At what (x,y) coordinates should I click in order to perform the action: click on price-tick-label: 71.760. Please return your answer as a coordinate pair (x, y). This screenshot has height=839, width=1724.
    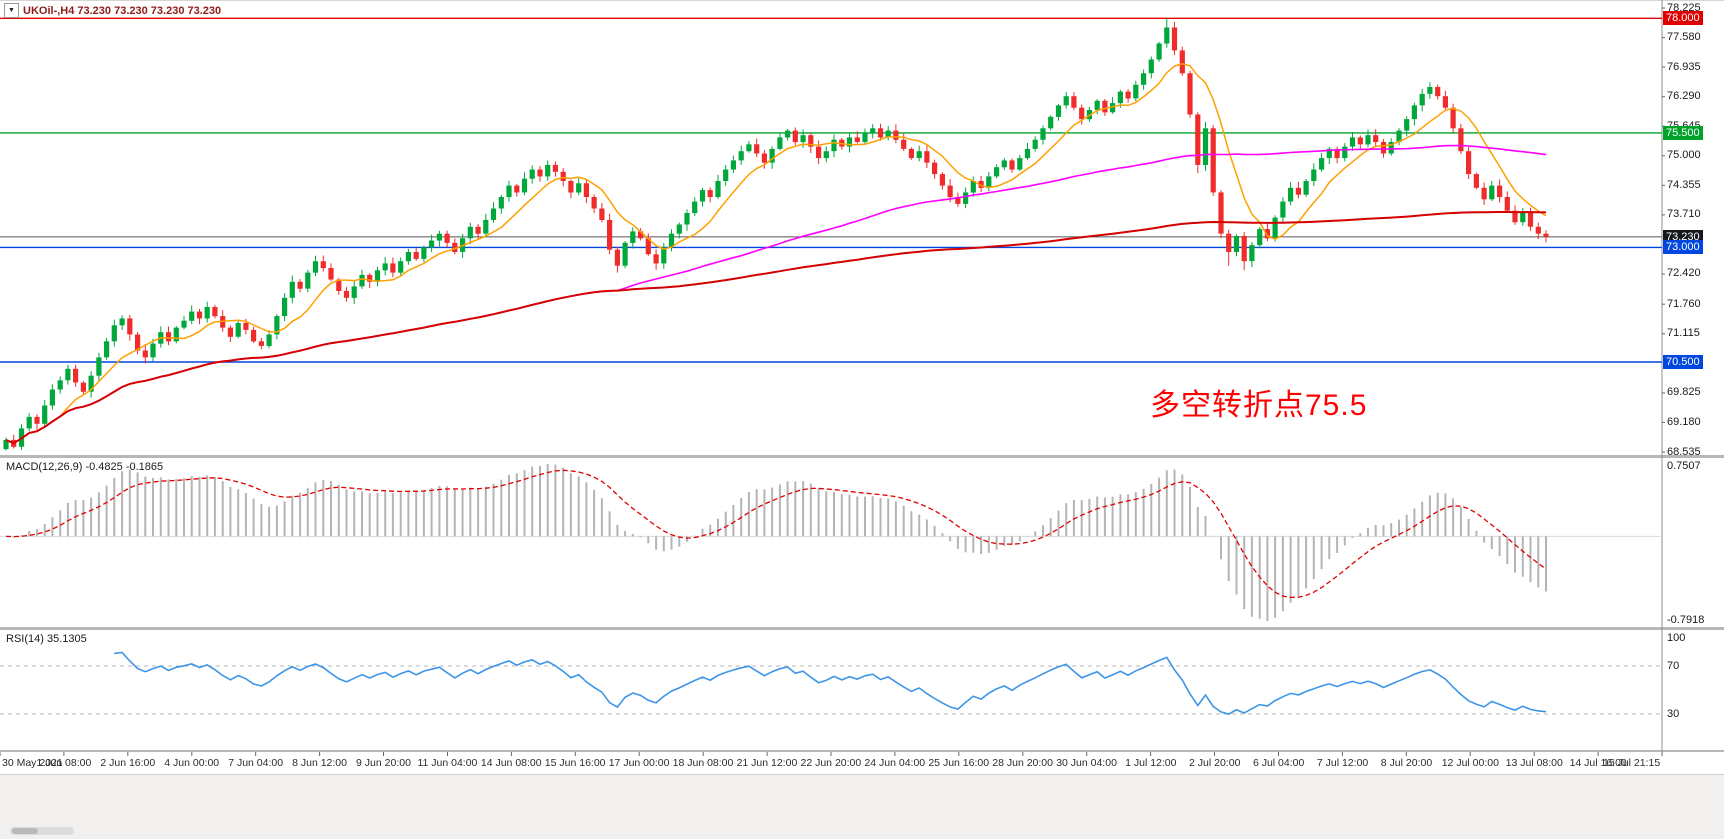
    Looking at the image, I should click on (1684, 303).